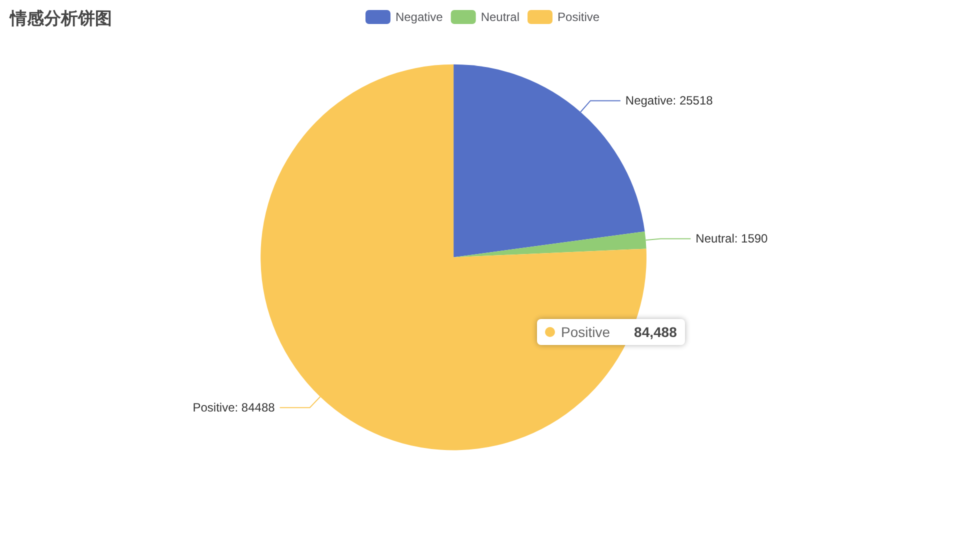  What do you see at coordinates (579, 17) in the screenshot?
I see `legend-label: Positive` at bounding box center [579, 17].